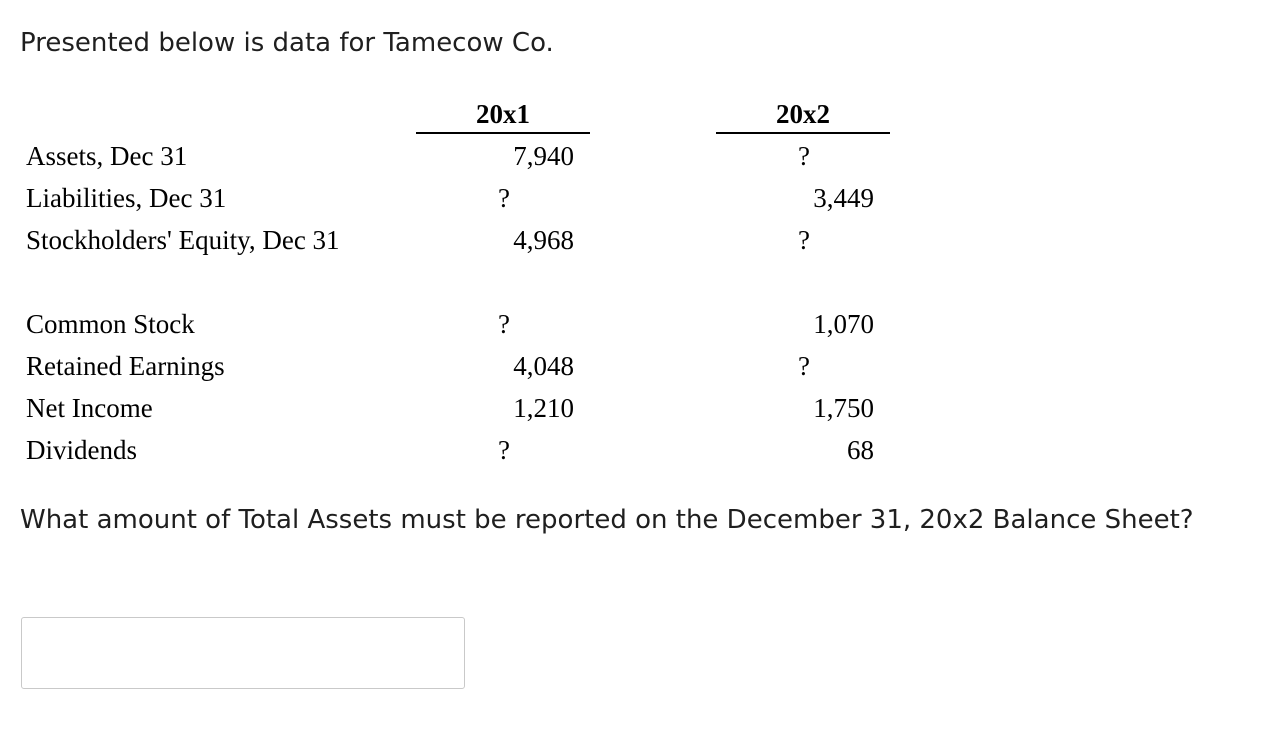  I want to click on row-label: Net Income, so click(89, 408).